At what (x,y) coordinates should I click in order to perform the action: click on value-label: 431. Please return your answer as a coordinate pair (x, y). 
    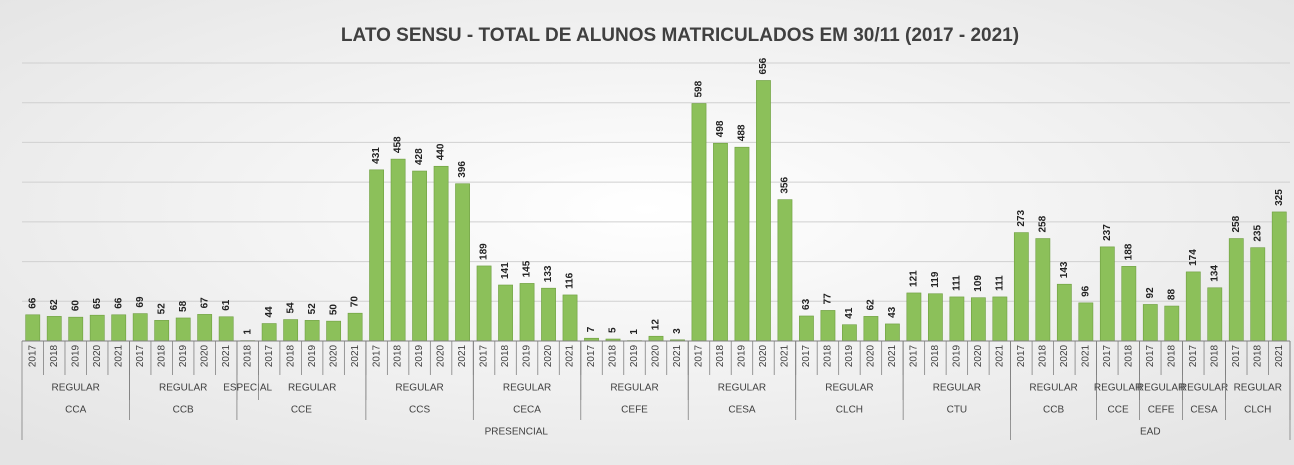
    Looking at the image, I should click on (376, 155).